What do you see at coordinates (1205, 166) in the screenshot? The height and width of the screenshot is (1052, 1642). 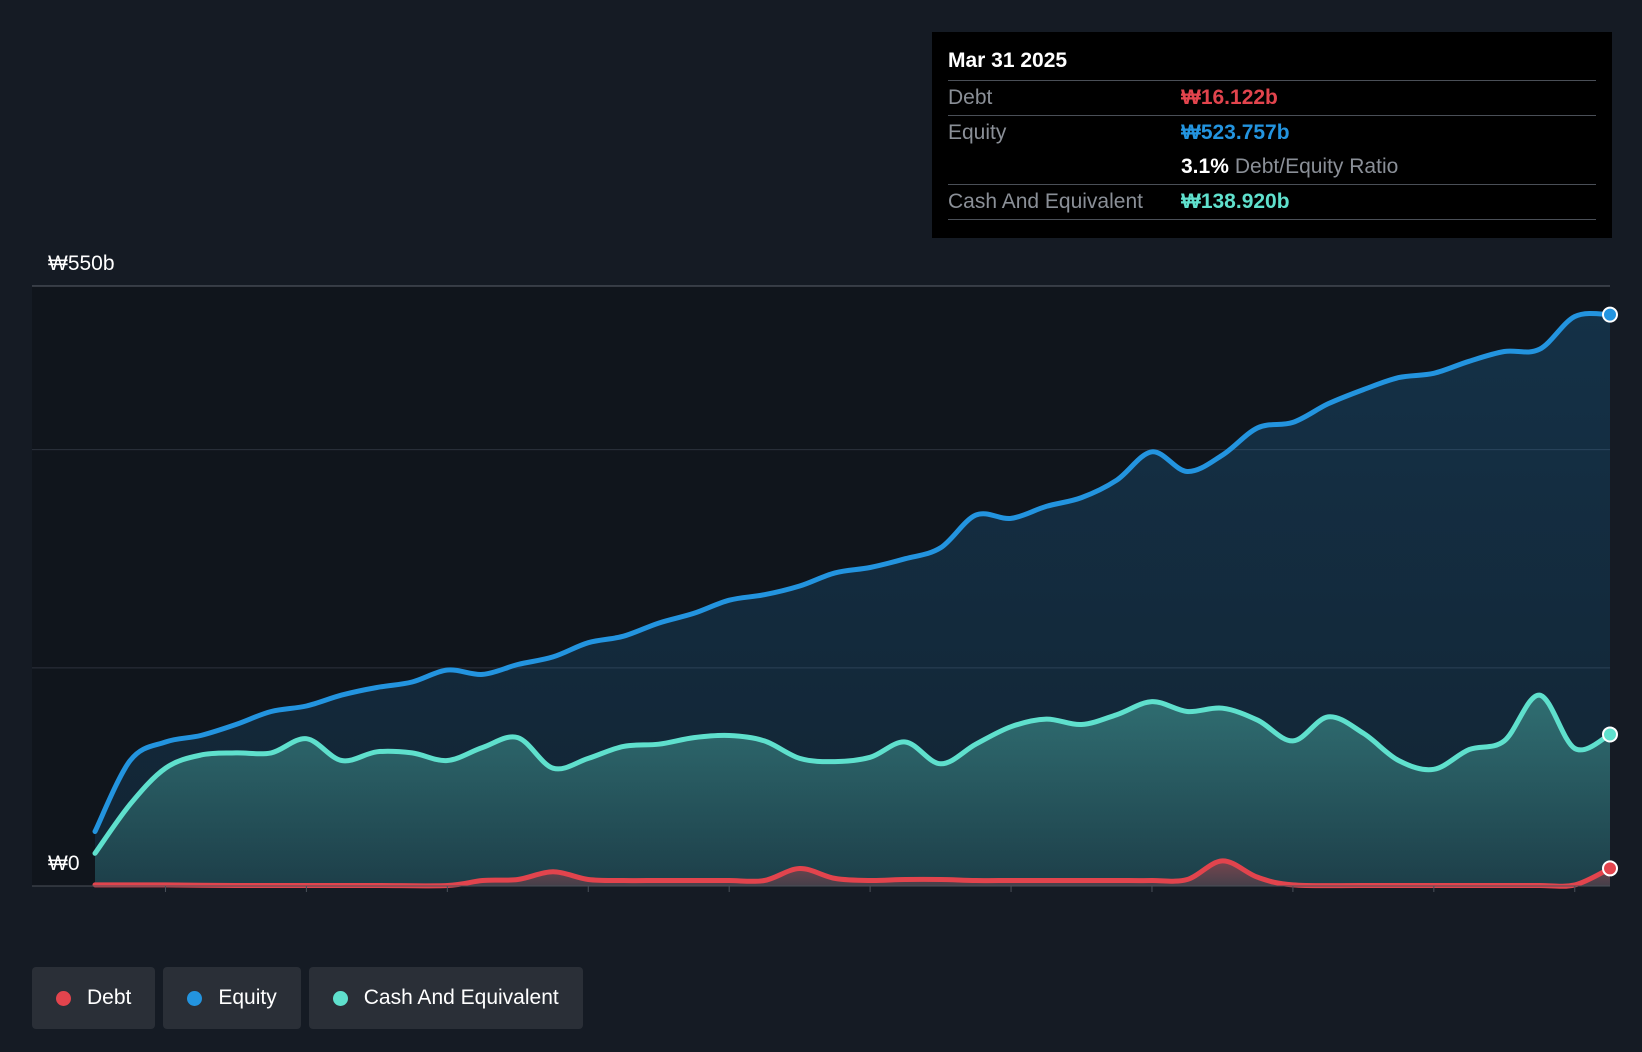 I see `tooltip-ratio-value: 3.1%` at bounding box center [1205, 166].